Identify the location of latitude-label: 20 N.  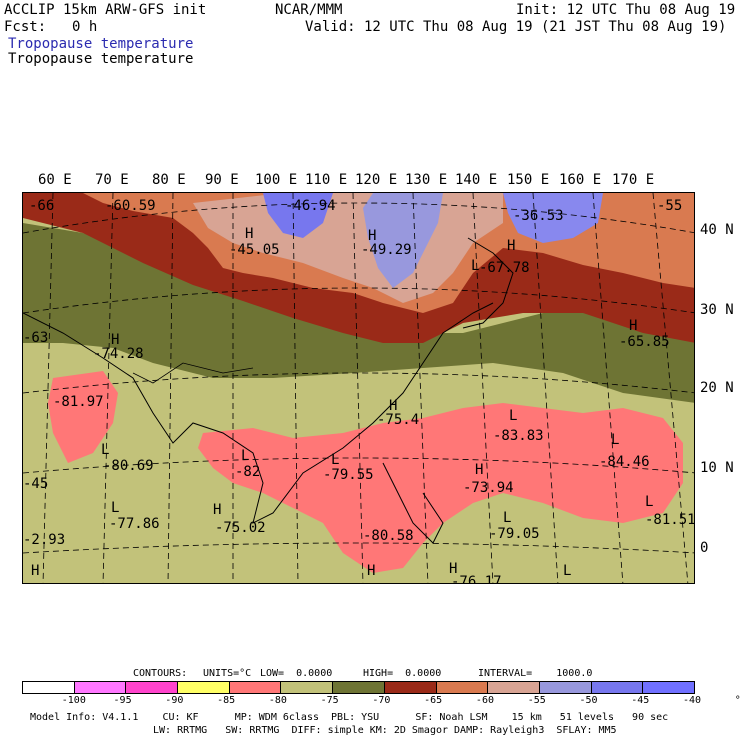
(717, 388).